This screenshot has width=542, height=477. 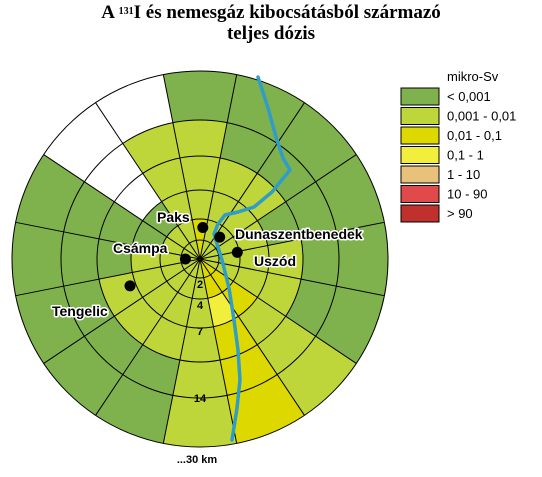 What do you see at coordinates (200, 285) in the screenshot?
I see `distance-label-2: 2` at bounding box center [200, 285].